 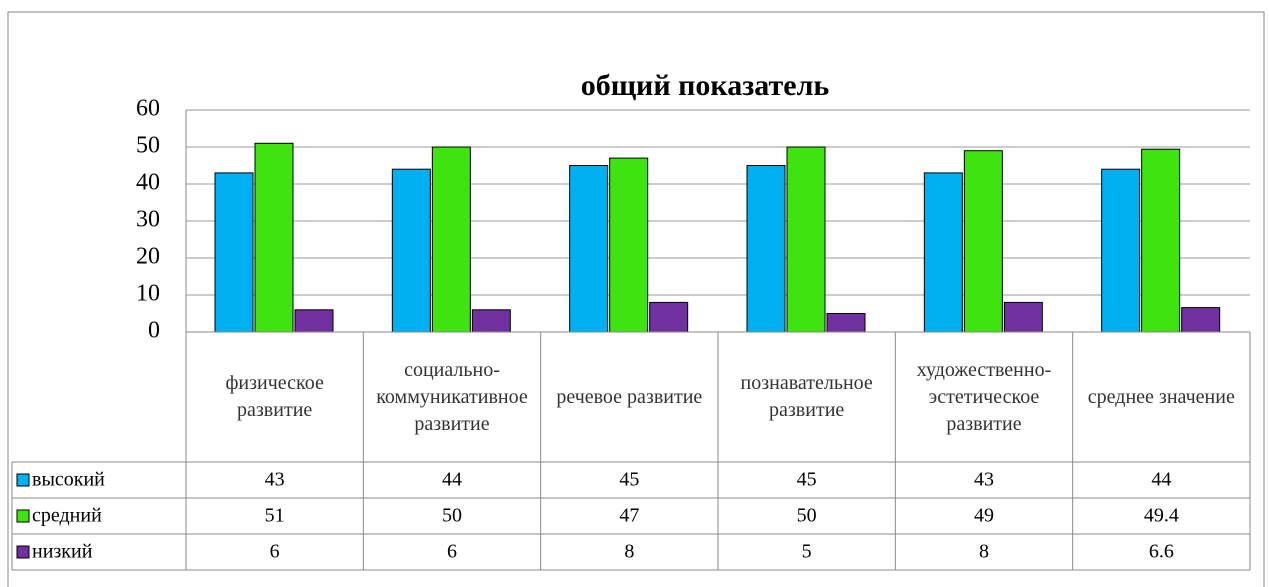 What do you see at coordinates (705, 85) in the screenshot?
I see `chart-title: общий показатель` at bounding box center [705, 85].